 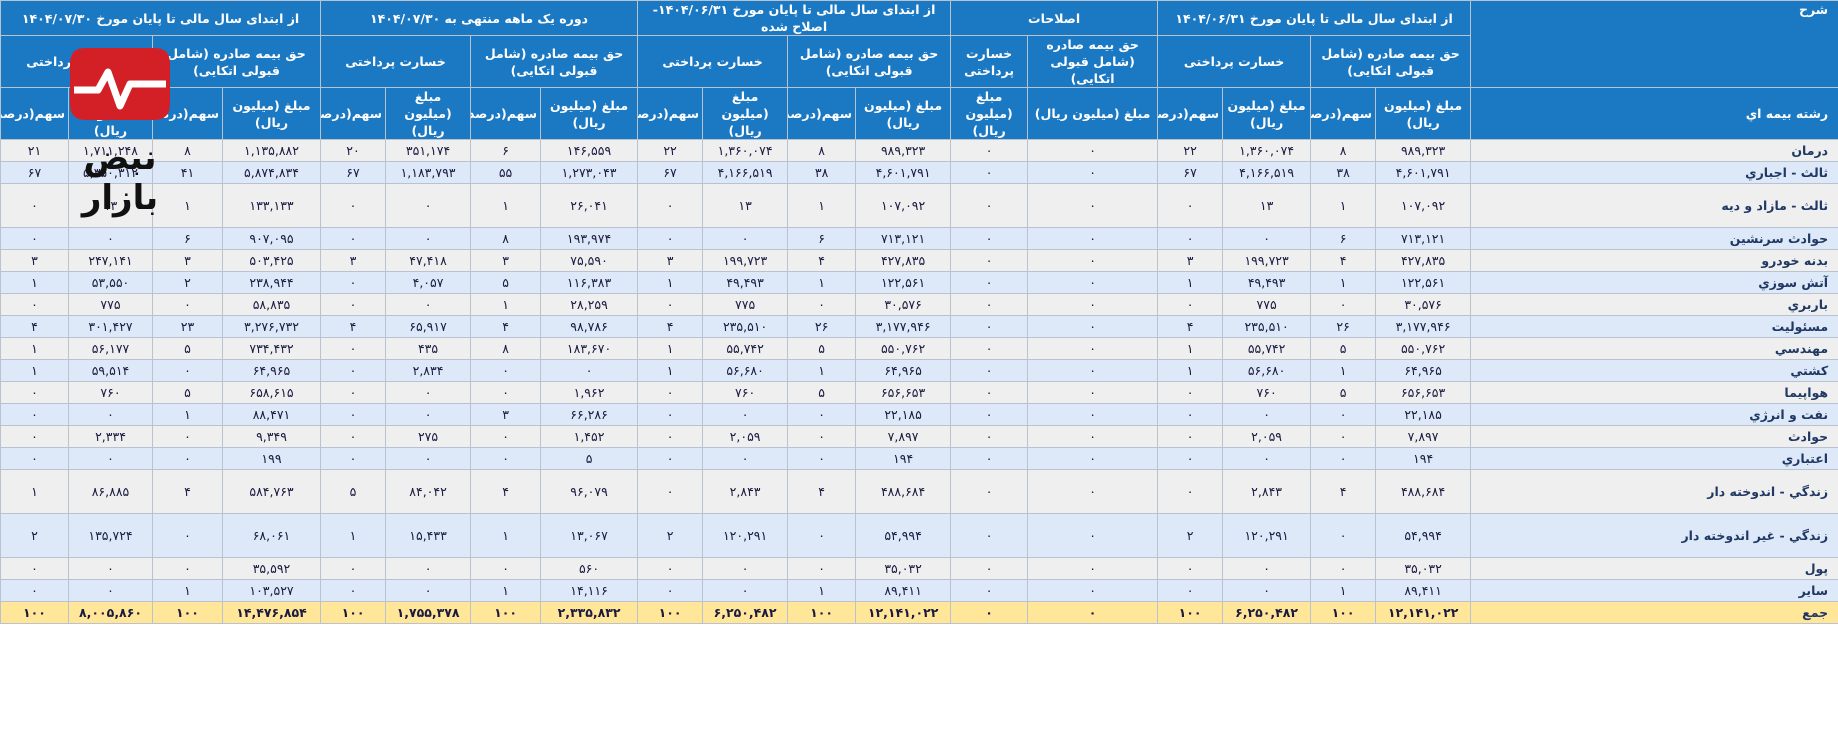 What do you see at coordinates (1267, 326) in the screenshot?
I see `cell: ۲۳۵,۵۱۰` at bounding box center [1267, 326].